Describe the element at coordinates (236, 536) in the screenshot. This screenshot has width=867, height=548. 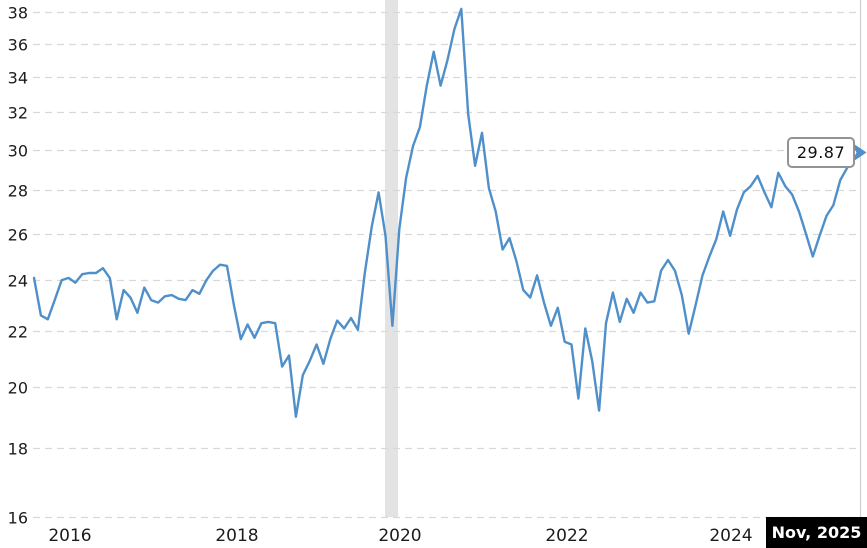
I see `x-axis-label: 2018` at that location.